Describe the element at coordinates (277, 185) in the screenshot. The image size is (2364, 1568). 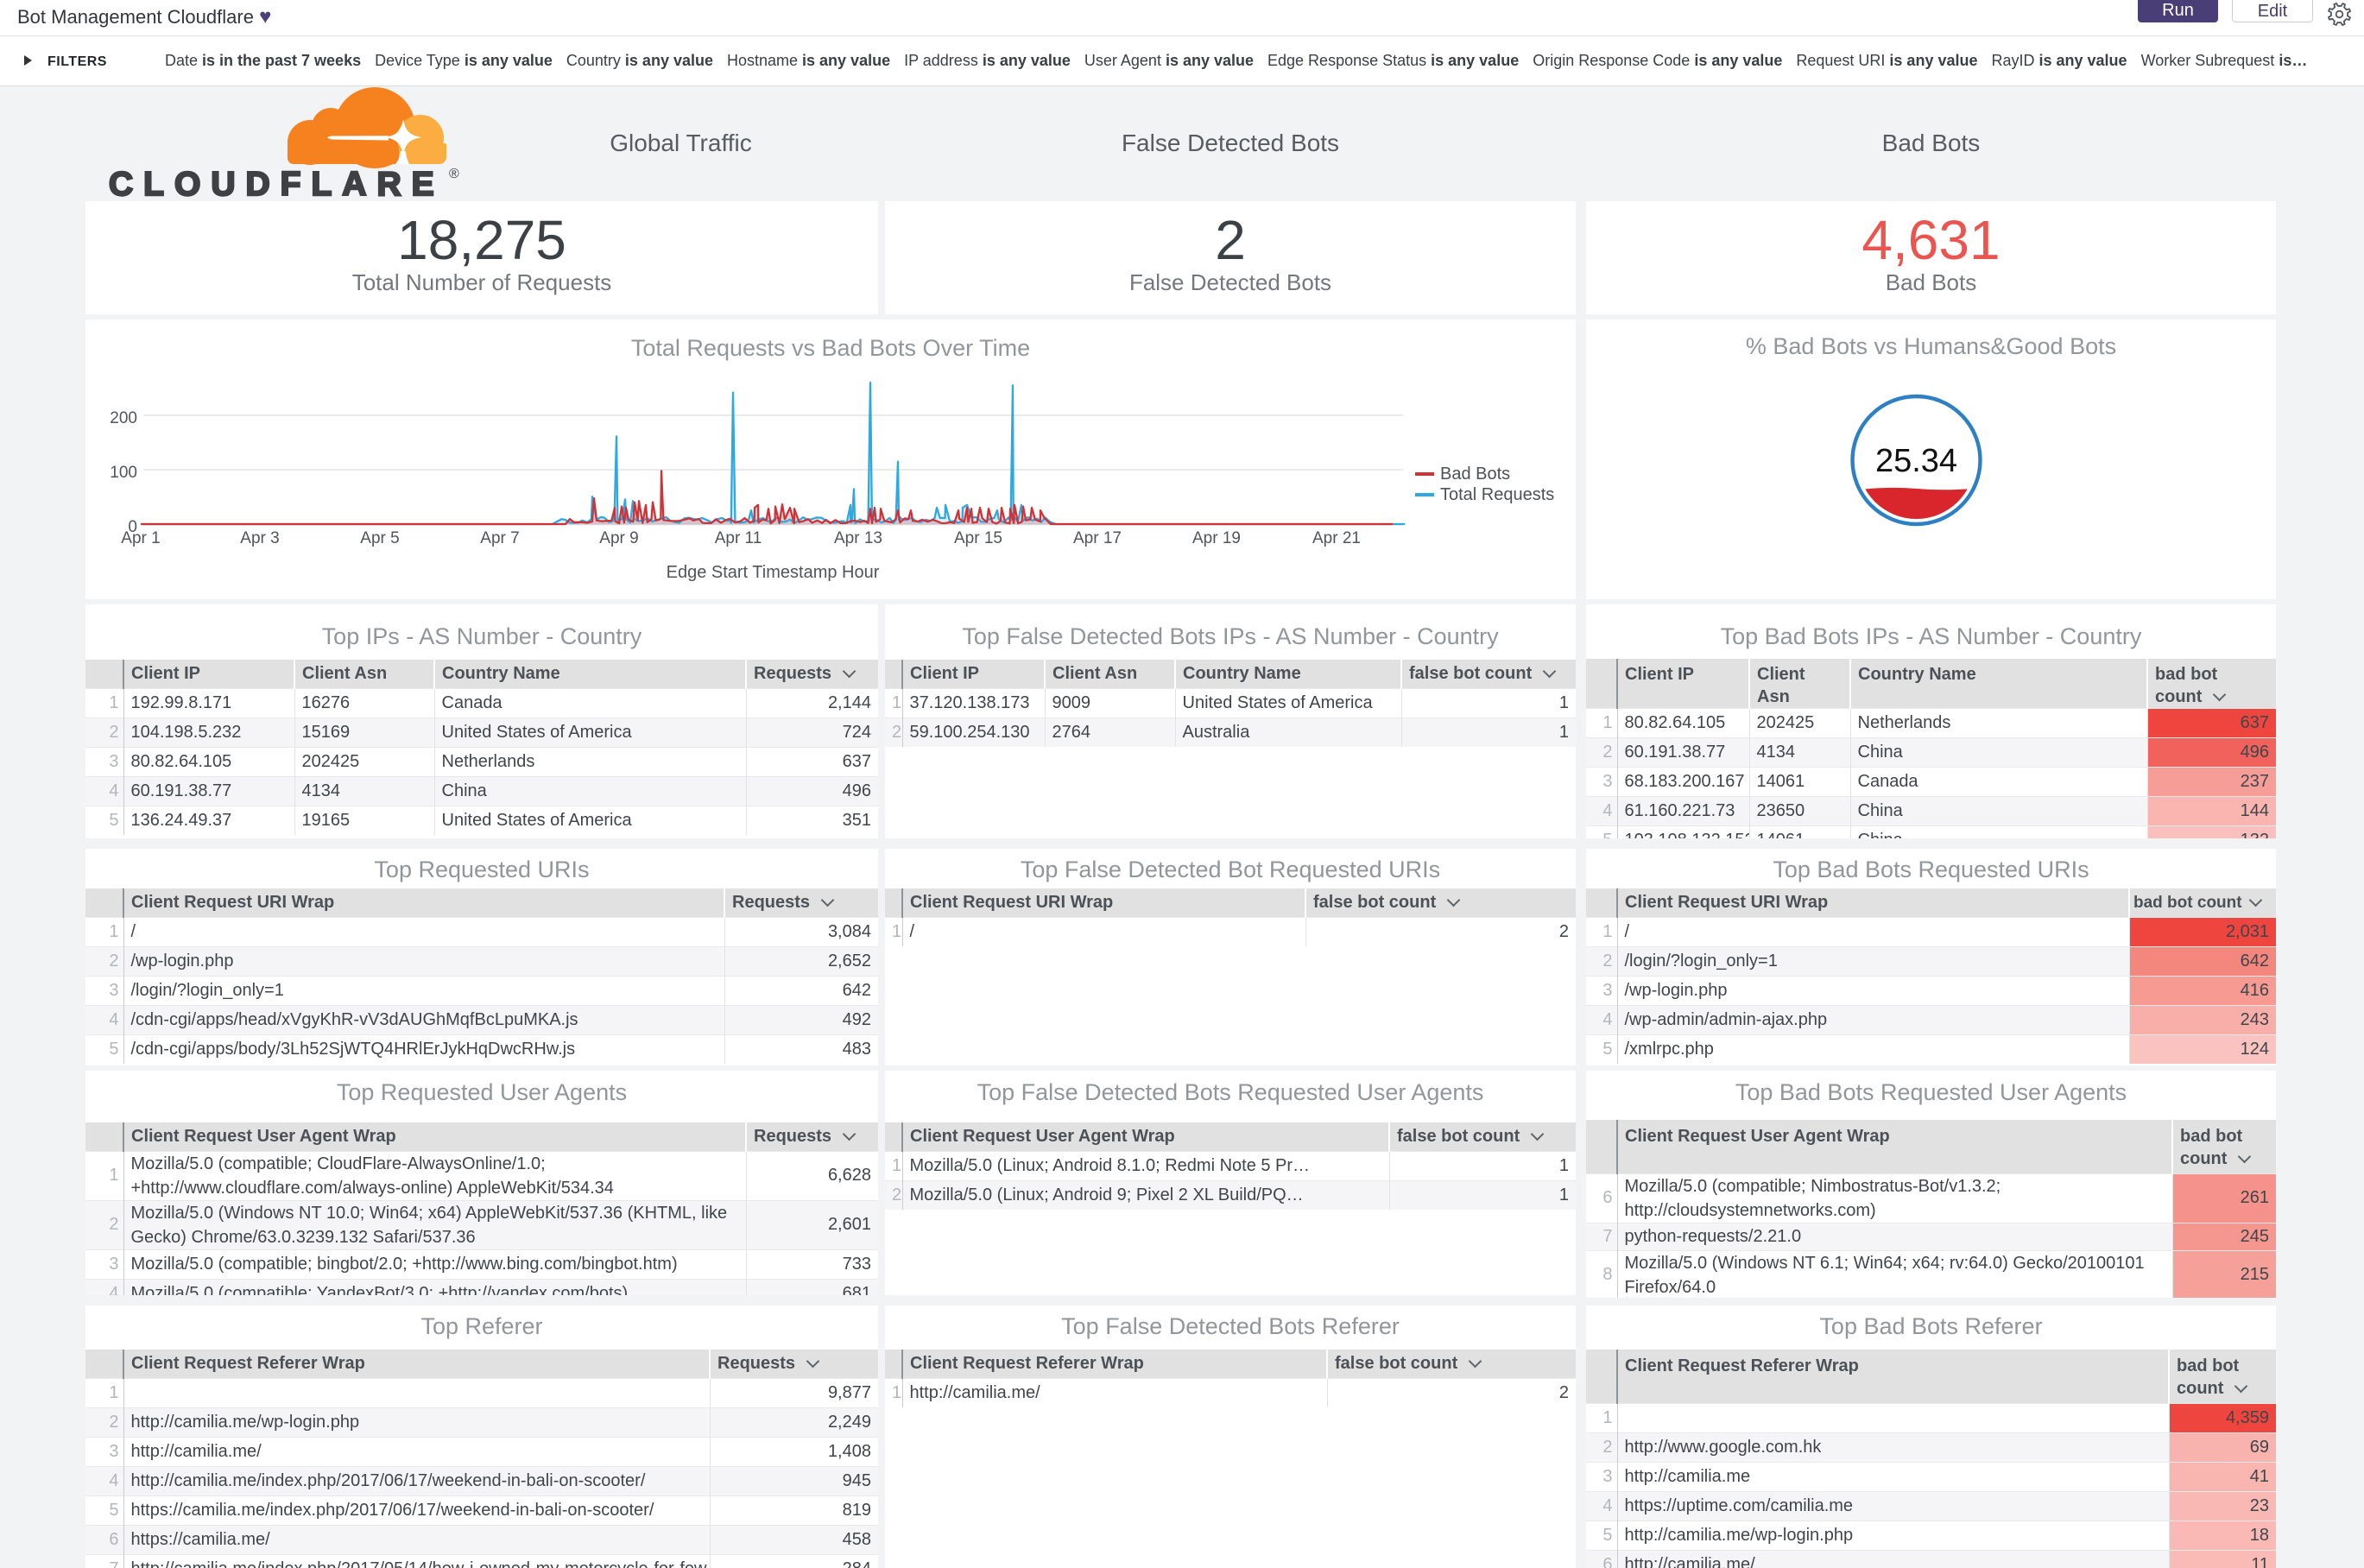
I see `svg-text: CLOUDFLARE` at that location.